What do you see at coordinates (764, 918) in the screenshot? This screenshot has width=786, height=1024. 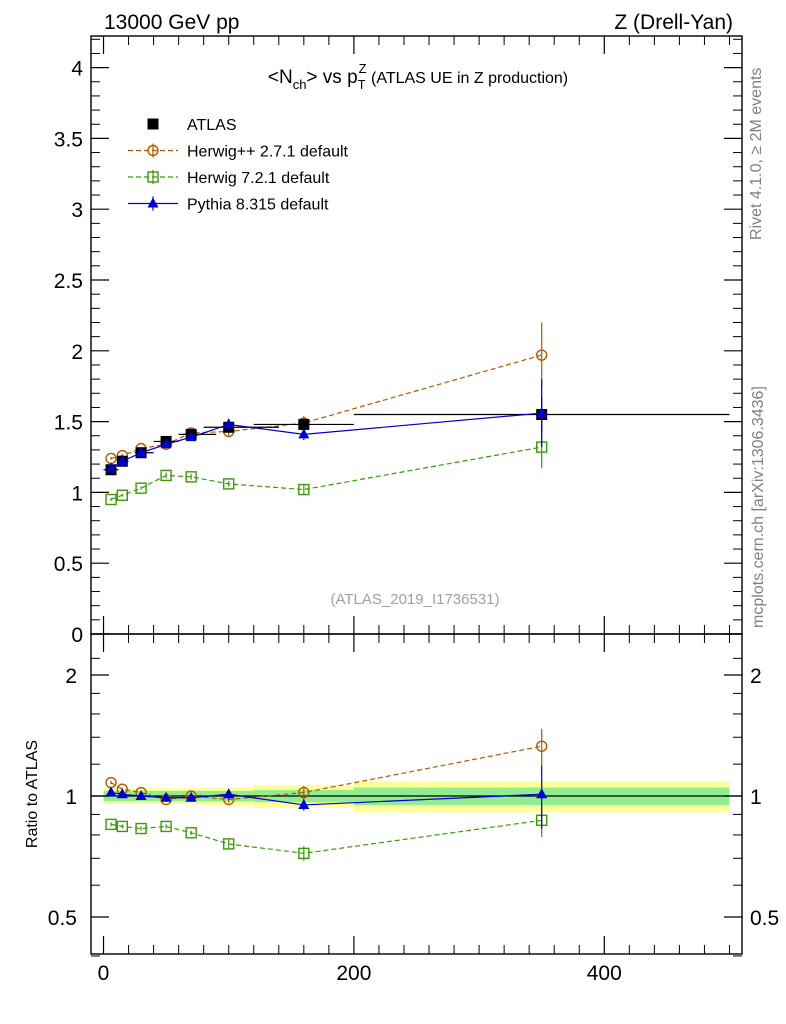 I see `ratio-y-tick-label-right: 0.5` at bounding box center [764, 918].